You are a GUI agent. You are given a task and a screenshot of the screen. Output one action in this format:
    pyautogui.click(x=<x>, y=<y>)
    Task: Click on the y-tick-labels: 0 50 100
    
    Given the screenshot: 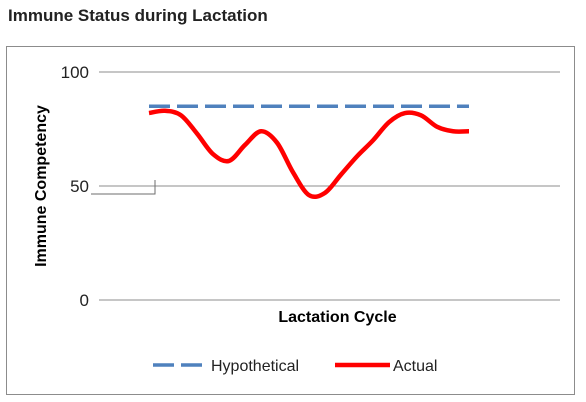 What is the action you would take?
    pyautogui.click(x=75, y=186)
    